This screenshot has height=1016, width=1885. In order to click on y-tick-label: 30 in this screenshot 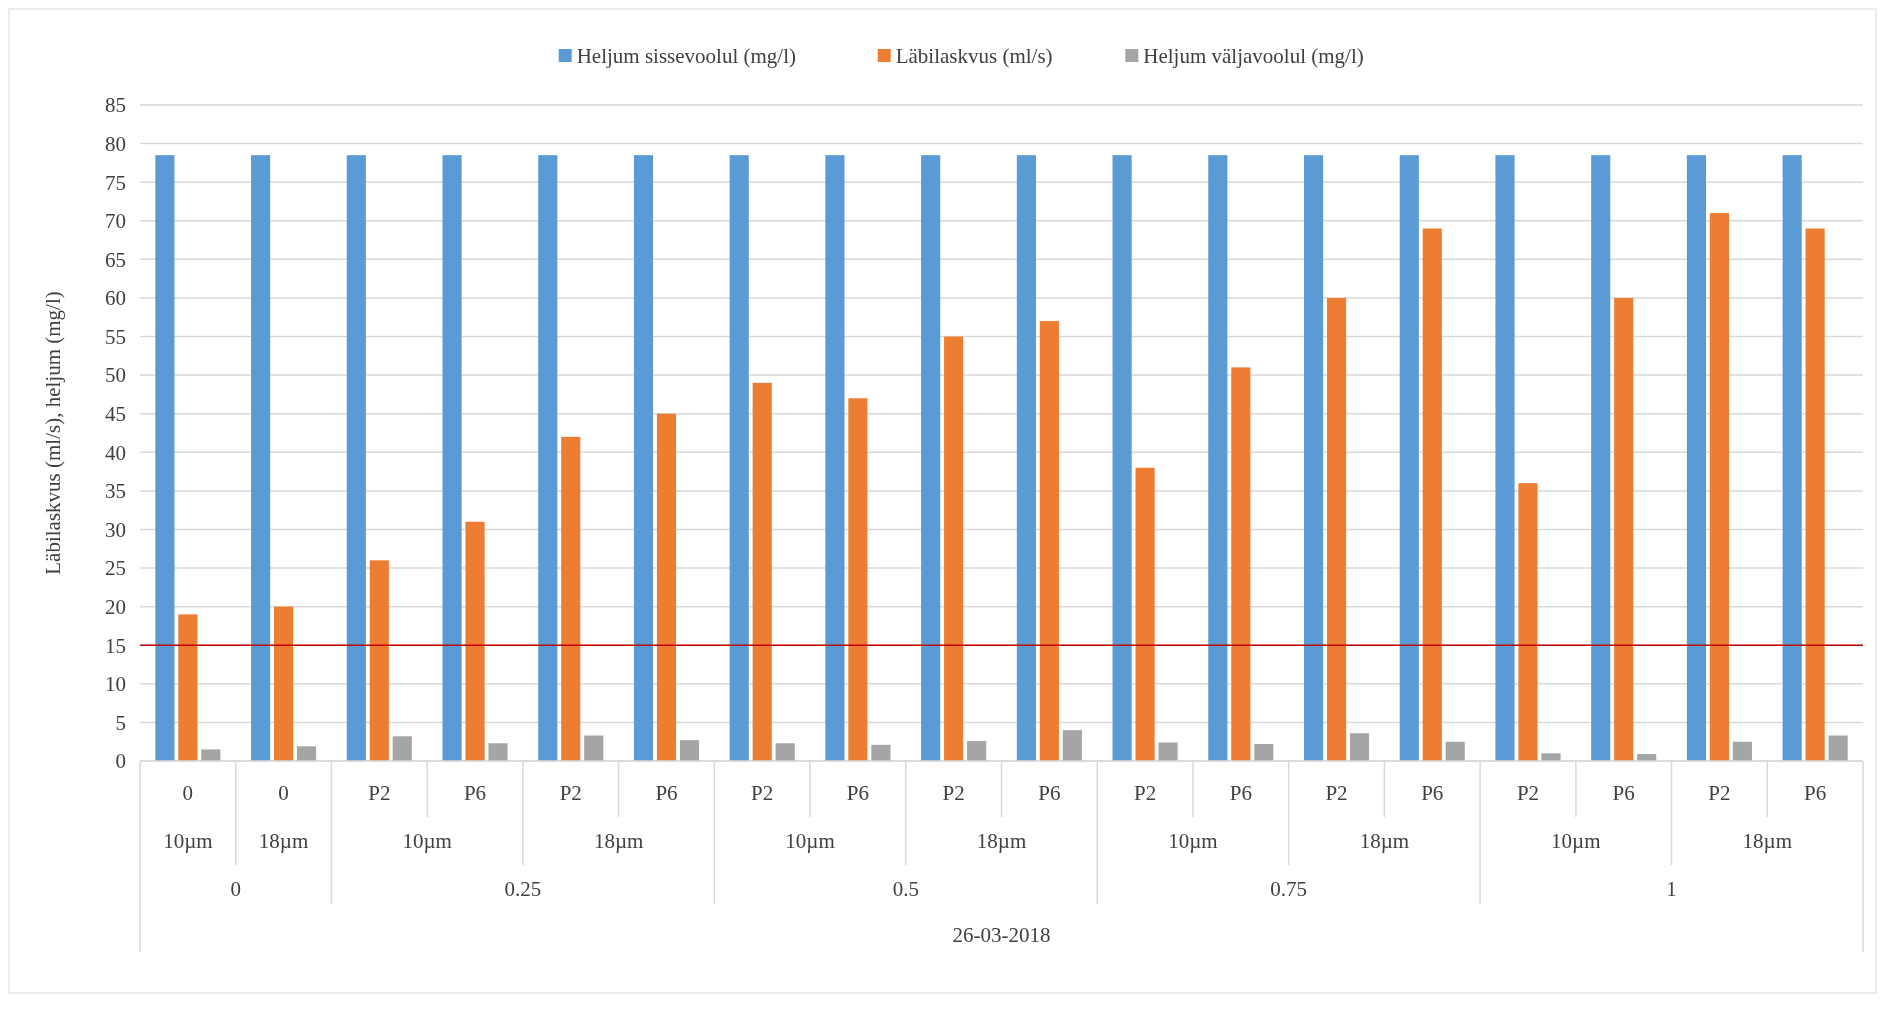, I will do `click(115, 529)`.